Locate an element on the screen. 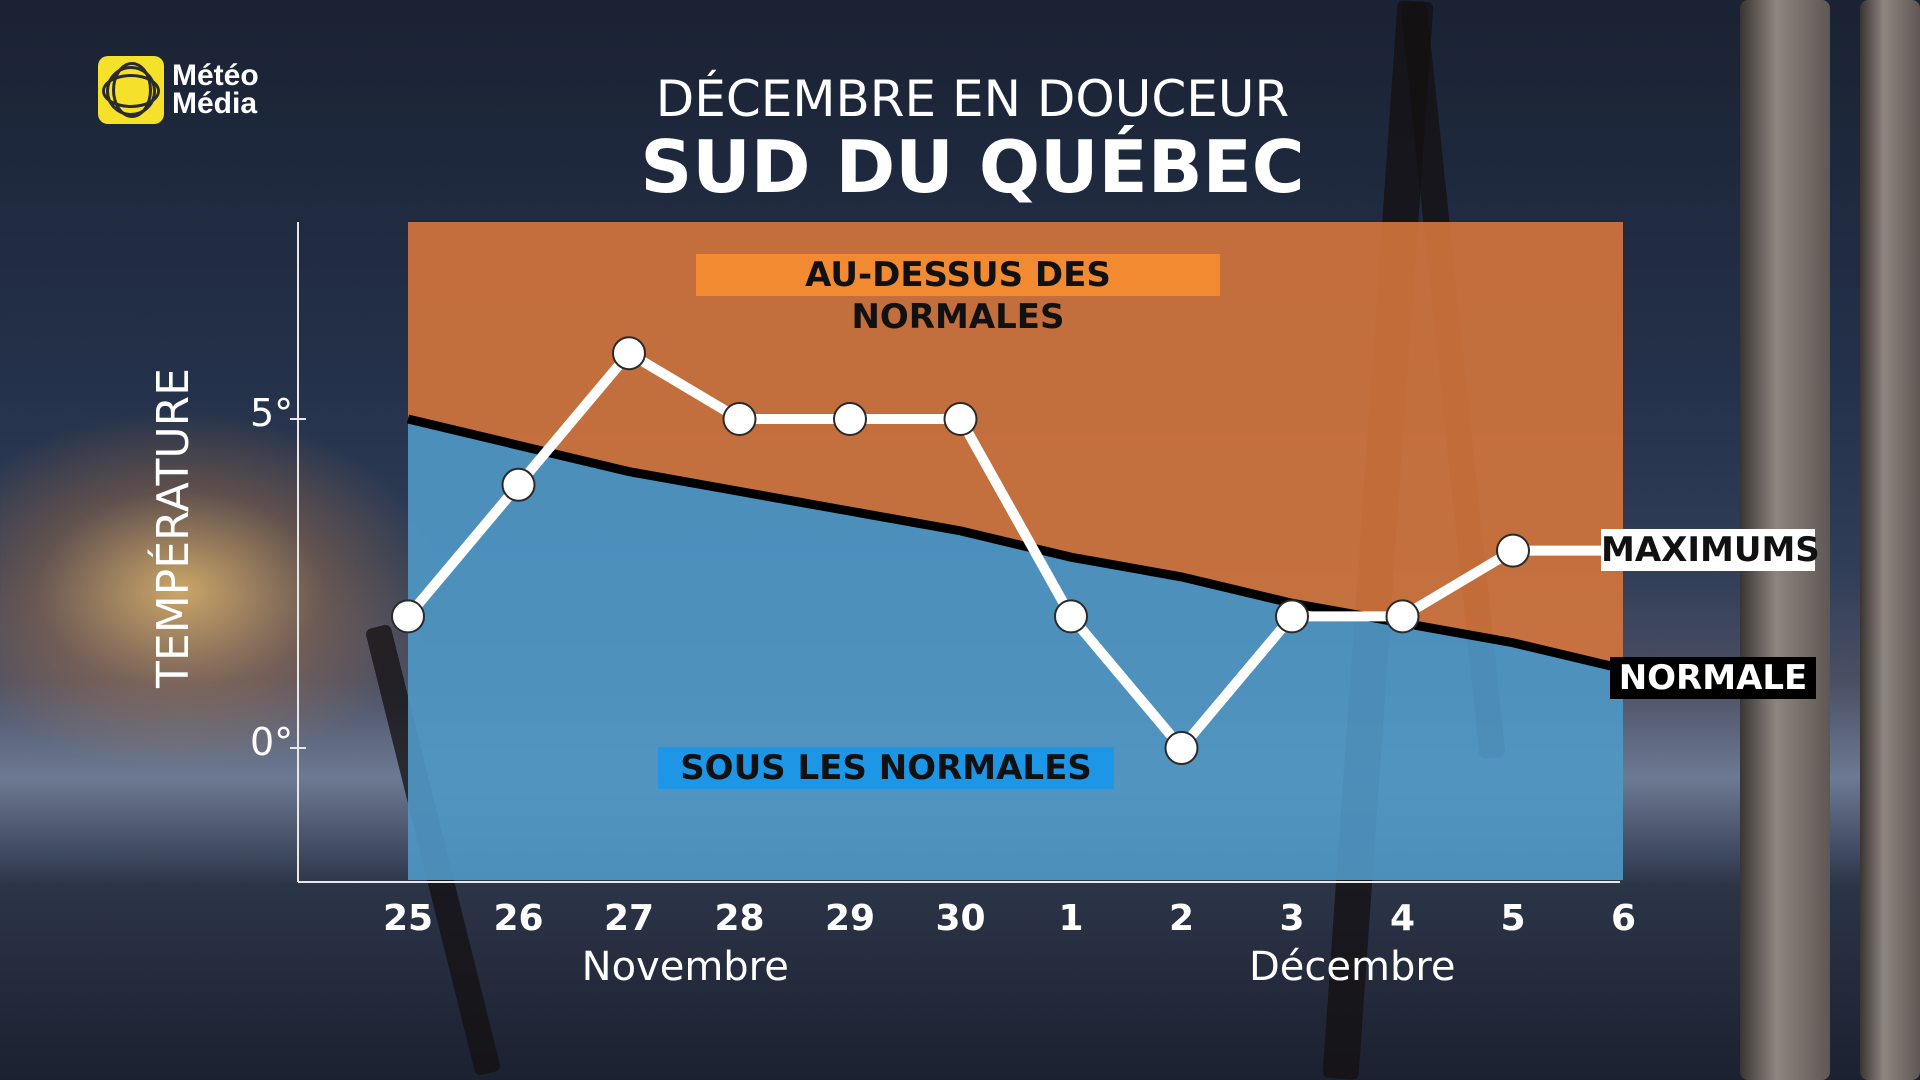  x-tick-label: 26 is located at coordinates (518, 918).